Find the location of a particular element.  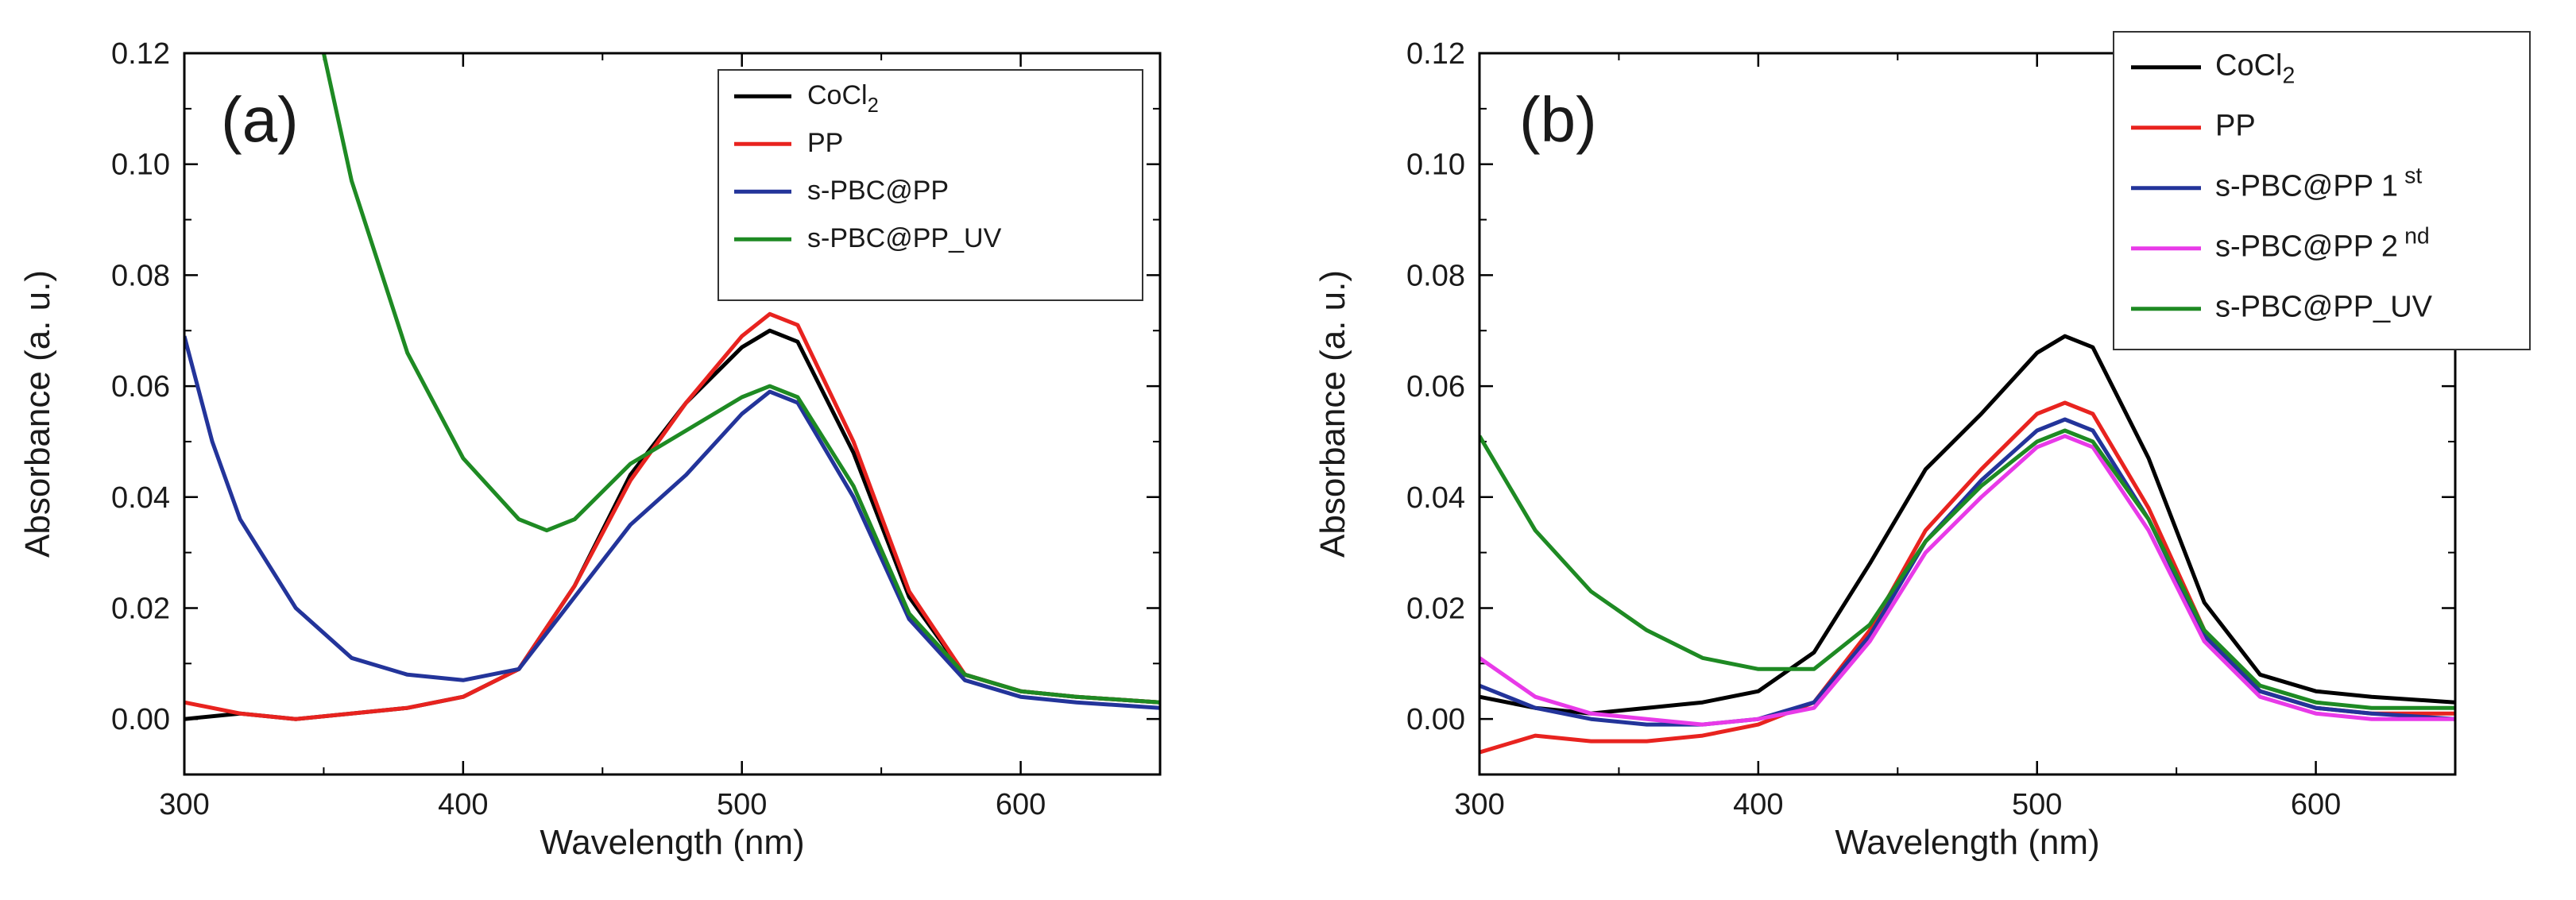

legend-label: s-PBC@PP is located at coordinates (878, 191).